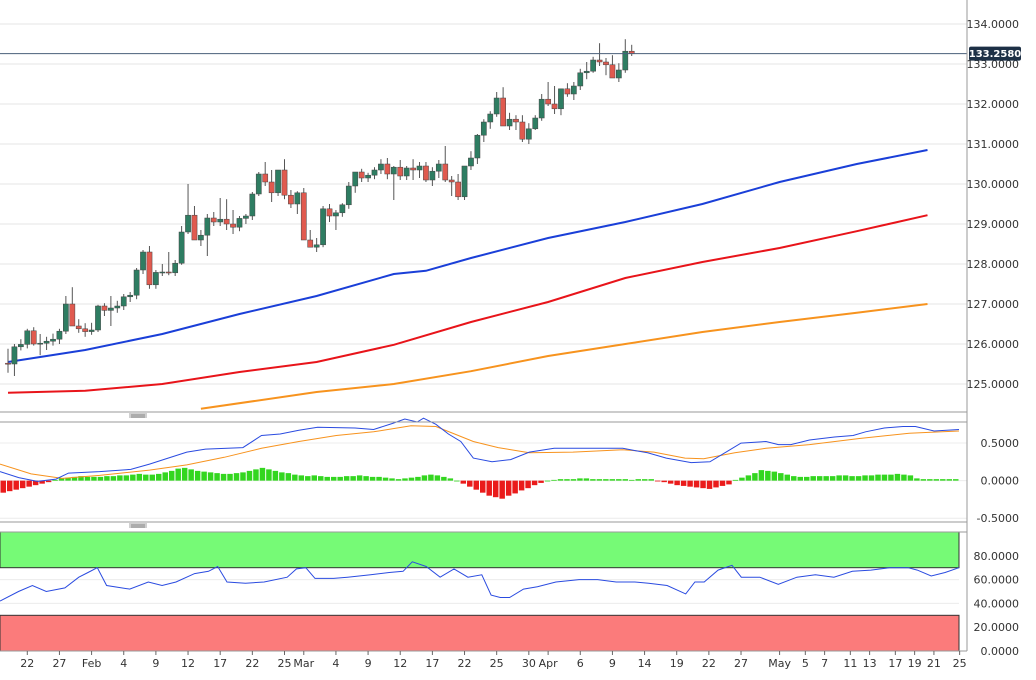 The image size is (1036, 680). I want to click on macd-pane-resize-handle, so click(138, 525).